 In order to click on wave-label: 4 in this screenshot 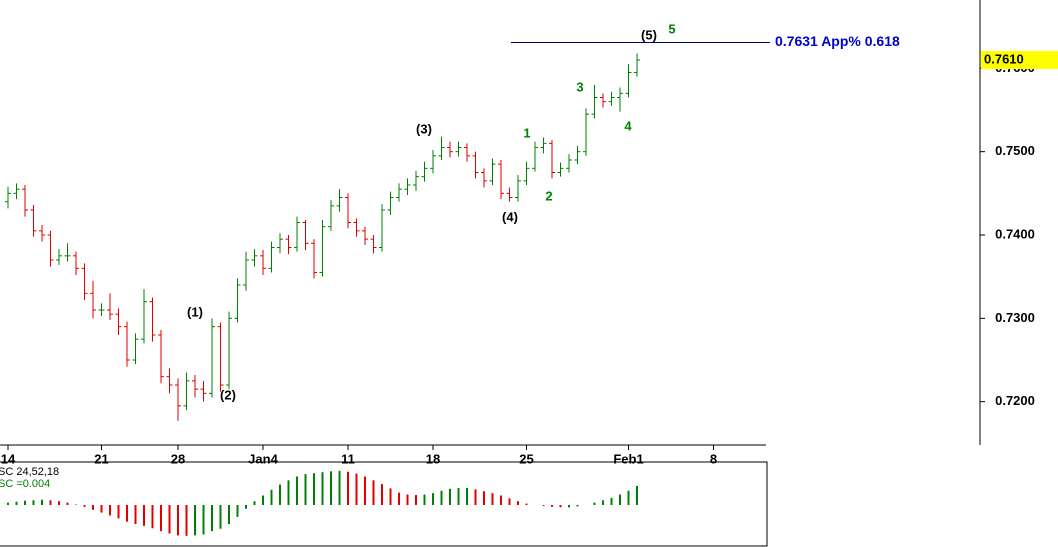, I will do `click(628, 125)`.